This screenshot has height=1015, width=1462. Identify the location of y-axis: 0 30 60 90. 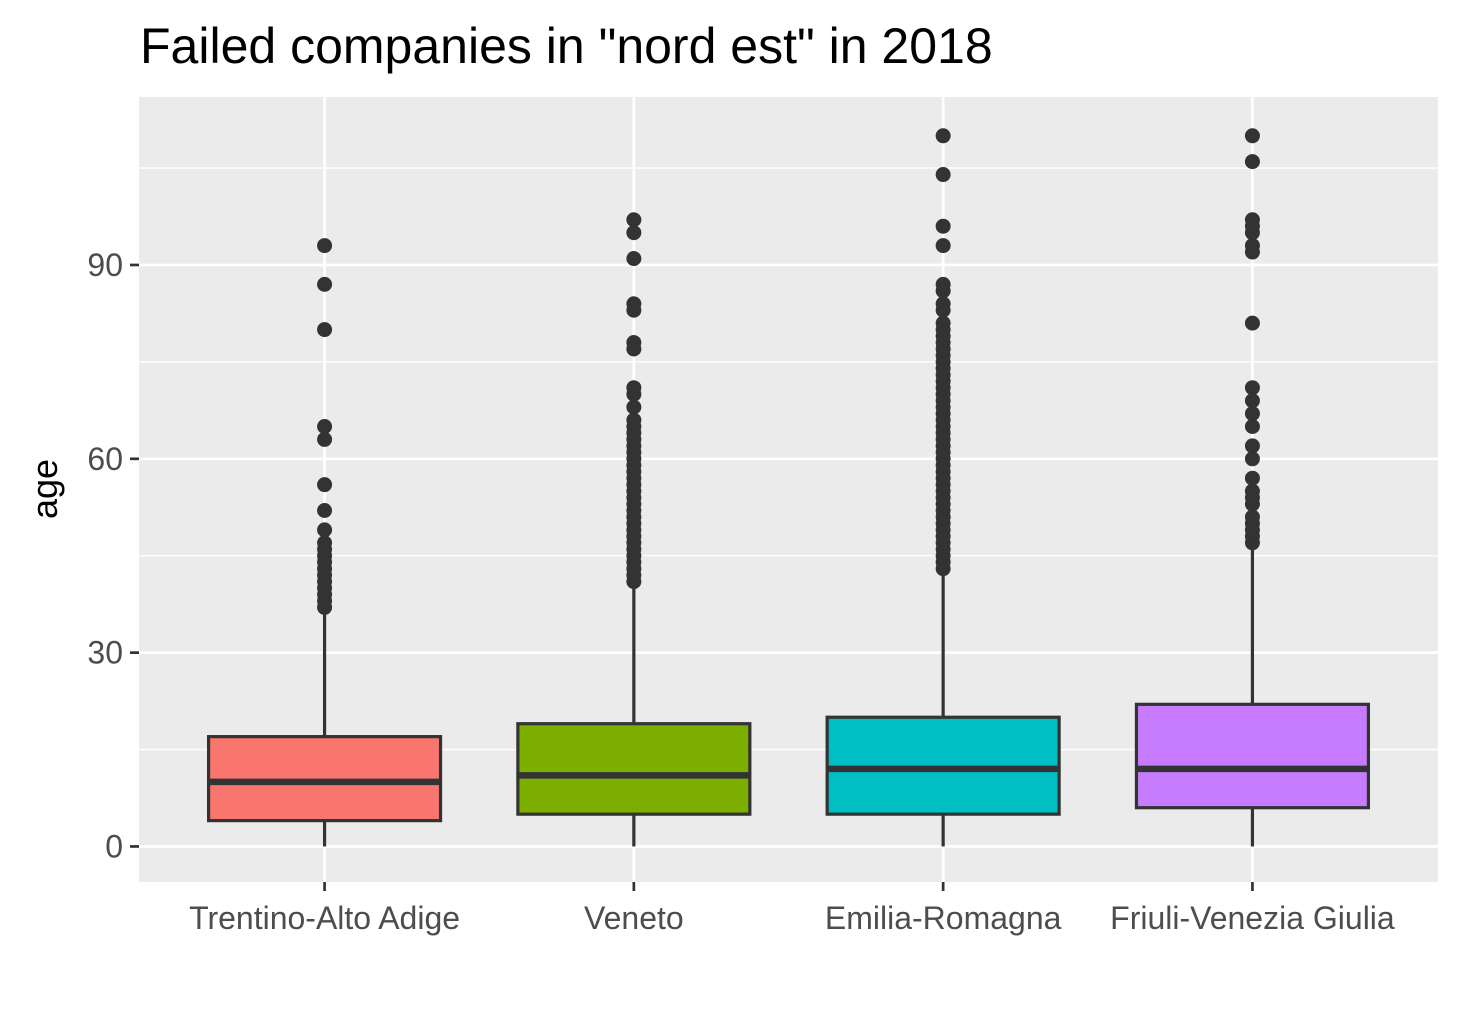
(113, 555).